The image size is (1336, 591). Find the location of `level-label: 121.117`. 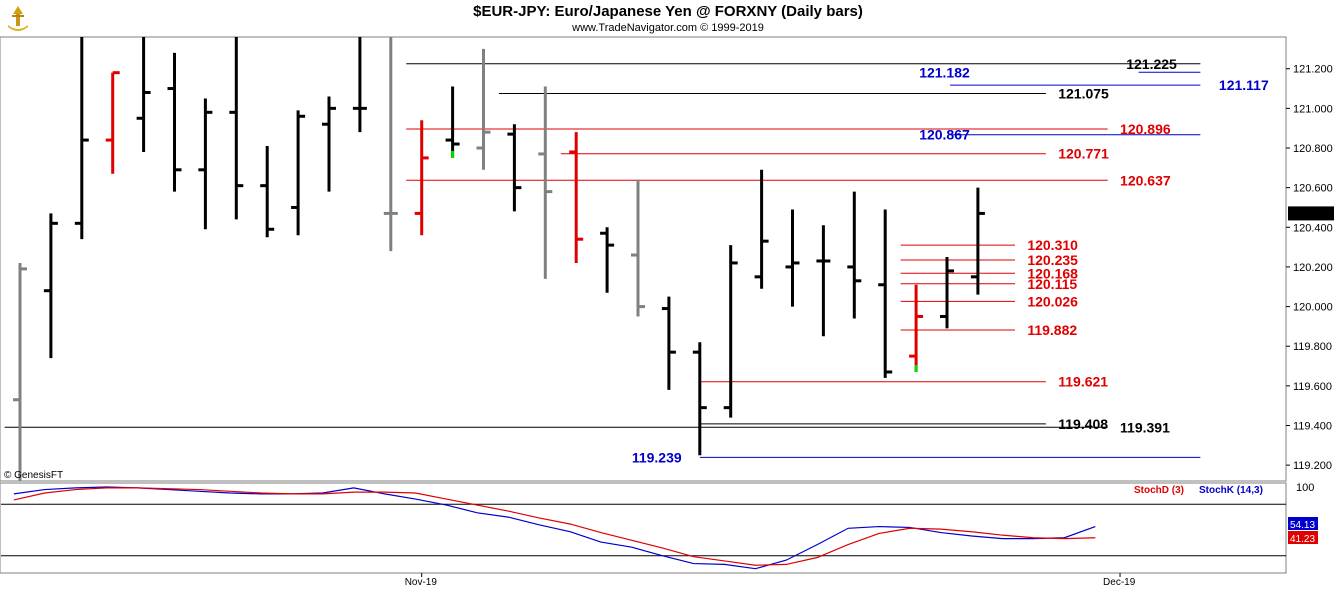

level-label: 121.117 is located at coordinates (1244, 85).